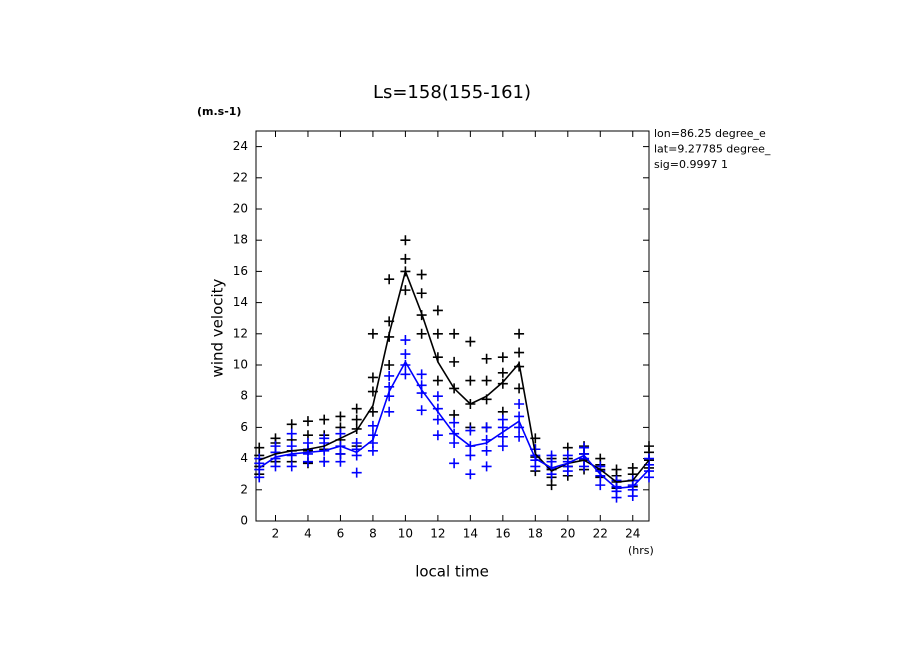  Describe the element at coordinates (632, 534) in the screenshot. I see `x-tick-label: 24` at that location.